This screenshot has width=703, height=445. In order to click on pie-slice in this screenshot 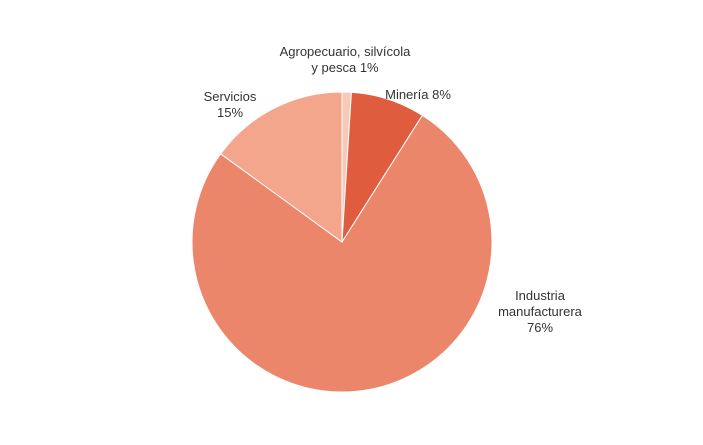, I will do `click(281, 167)`.